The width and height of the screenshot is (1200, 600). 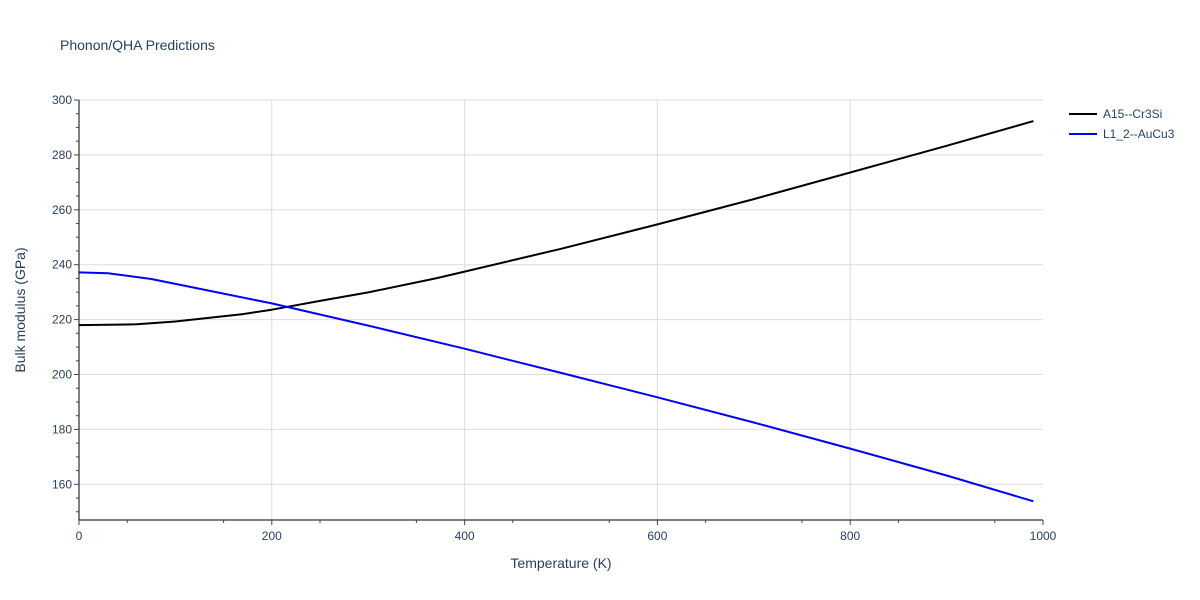 I want to click on legend-label-a15-cr3si: A15--Cr3Si, so click(x=1132, y=114).